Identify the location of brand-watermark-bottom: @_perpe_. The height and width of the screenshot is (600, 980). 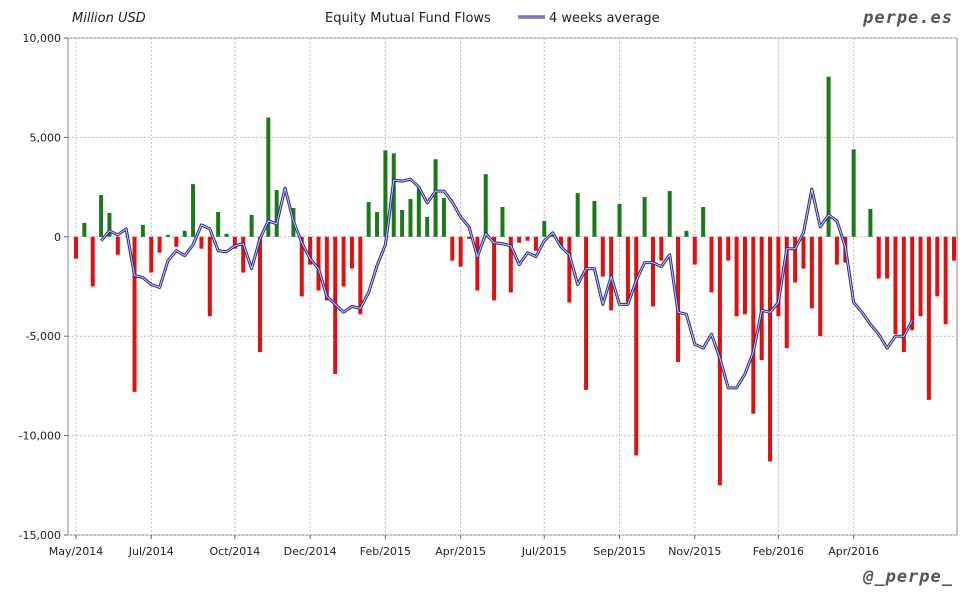
(907, 577).